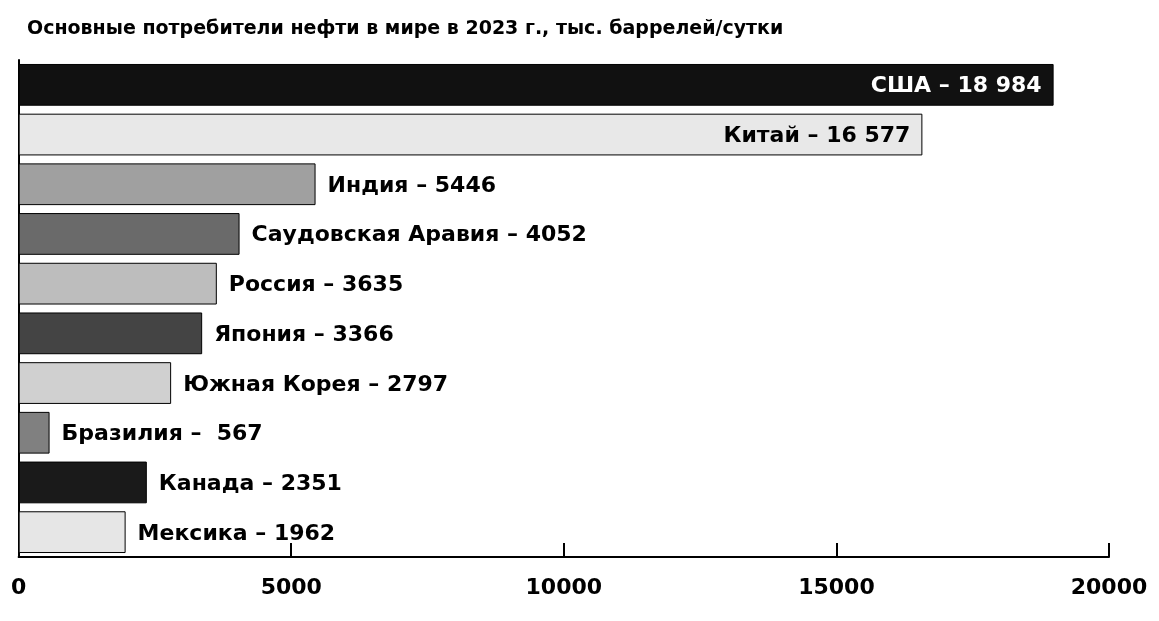  What do you see at coordinates (836, 586) in the screenshot?
I see `x-tick-label: 15000` at bounding box center [836, 586].